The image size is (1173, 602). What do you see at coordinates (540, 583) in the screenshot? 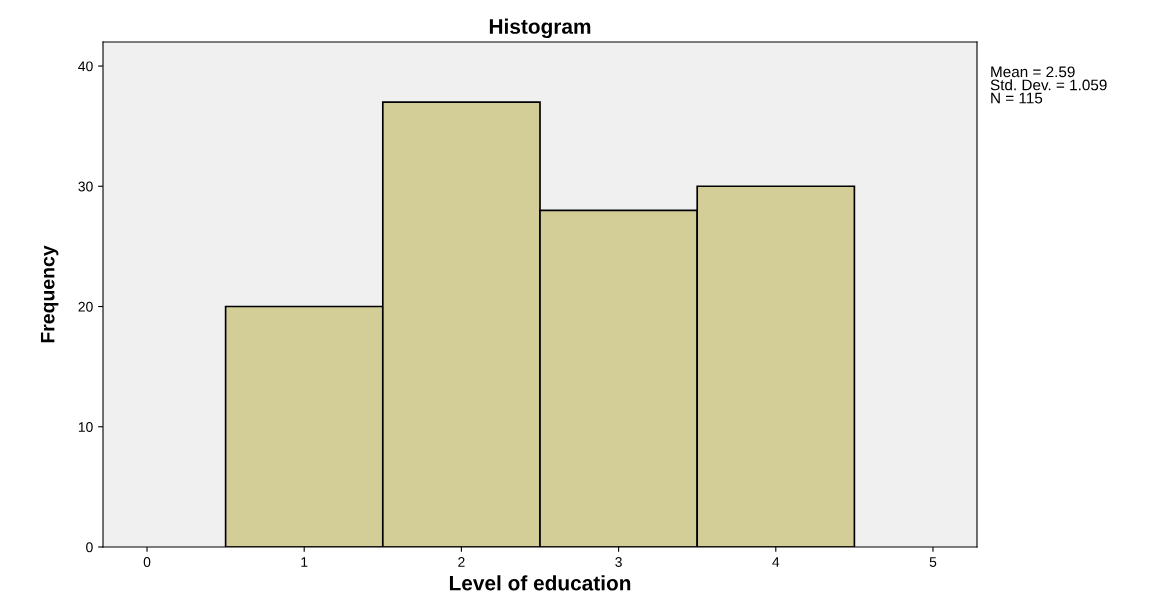
I see `x-axis-title: Level of education` at bounding box center [540, 583].